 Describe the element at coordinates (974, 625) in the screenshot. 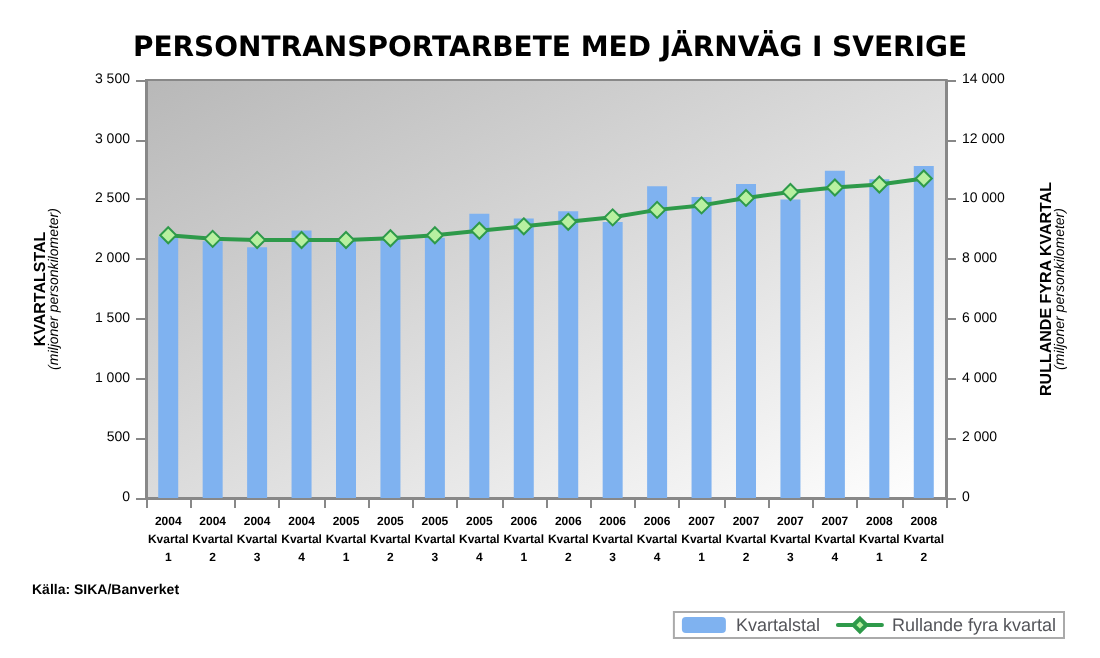

I see `legend-label: Rullande fyra kvartal` at that location.